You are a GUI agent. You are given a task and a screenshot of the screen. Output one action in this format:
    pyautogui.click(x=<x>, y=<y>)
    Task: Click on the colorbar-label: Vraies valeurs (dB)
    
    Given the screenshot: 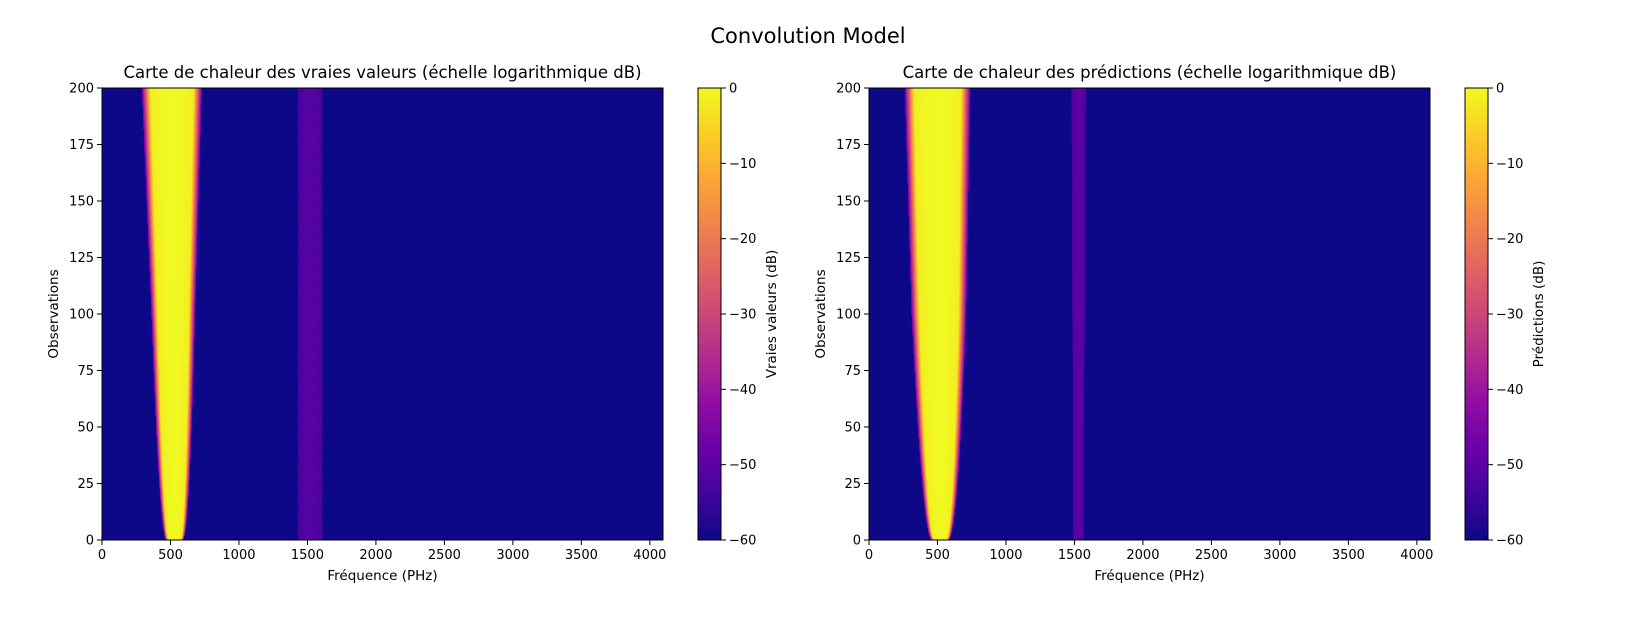 What is the action you would take?
    pyautogui.click(x=772, y=314)
    